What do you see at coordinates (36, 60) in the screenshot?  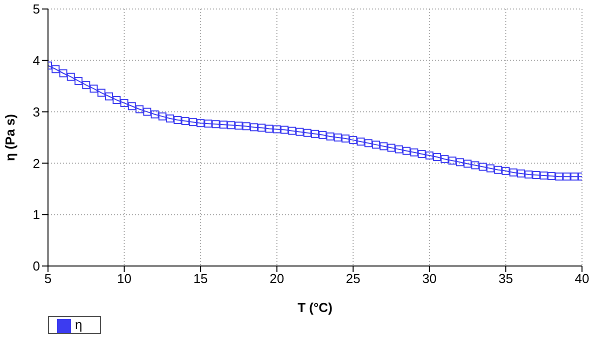 I see `y-tick-label: 4` at bounding box center [36, 60].